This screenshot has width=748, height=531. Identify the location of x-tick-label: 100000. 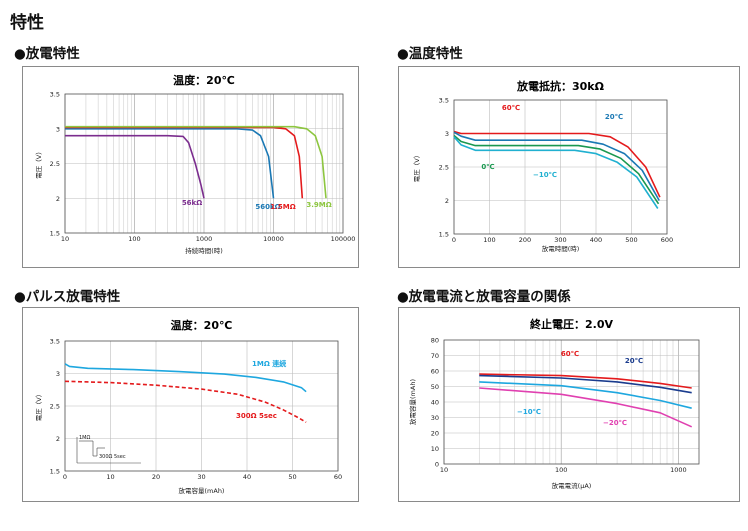
(343, 239).